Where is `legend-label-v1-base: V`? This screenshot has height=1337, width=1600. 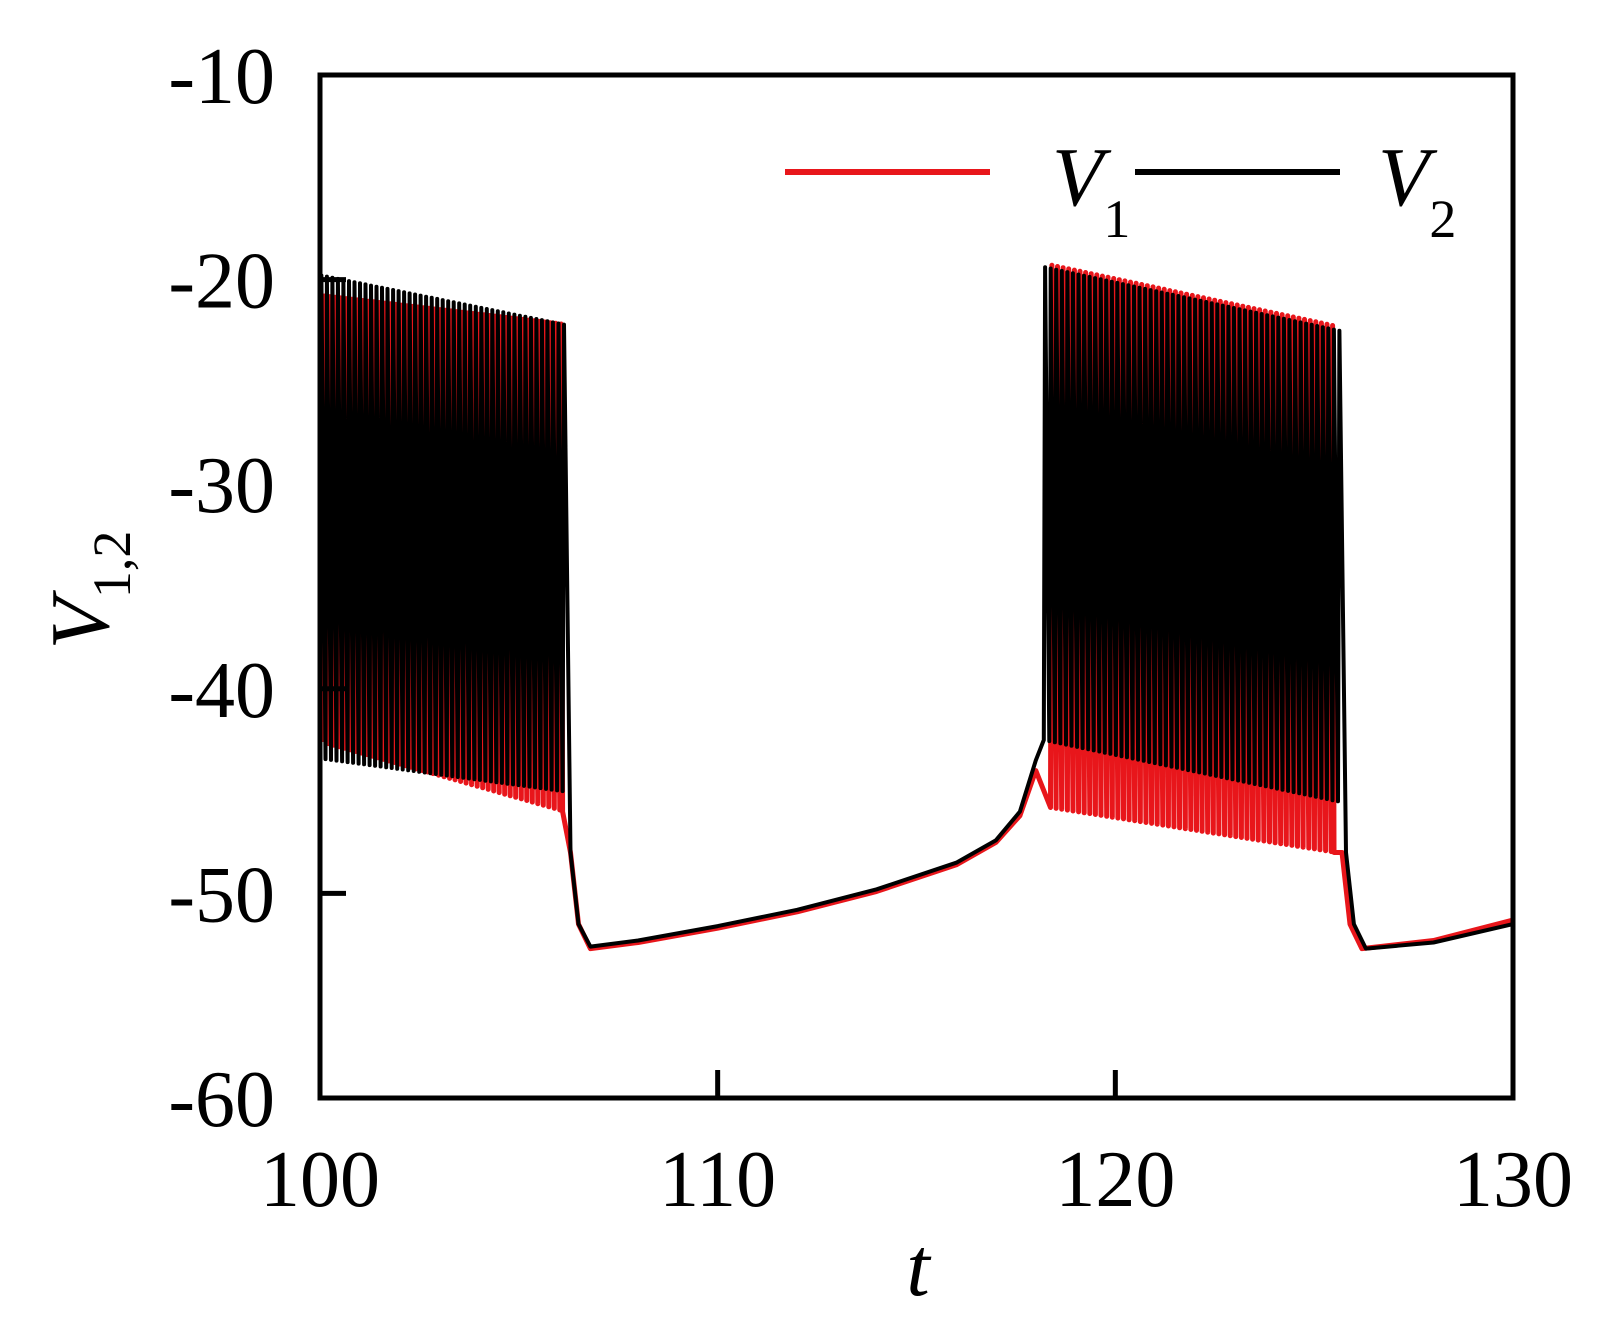
legend-label-v1-base: V is located at coordinates (1082, 177).